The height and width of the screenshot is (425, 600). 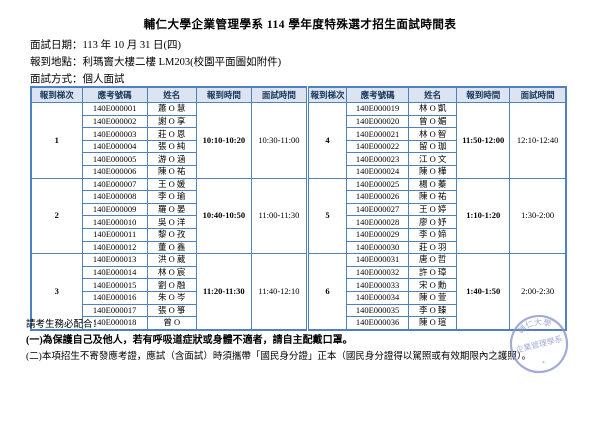 What do you see at coordinates (378, 184) in the screenshot?
I see `applicant-id-cell: 140E000025` at bounding box center [378, 184].